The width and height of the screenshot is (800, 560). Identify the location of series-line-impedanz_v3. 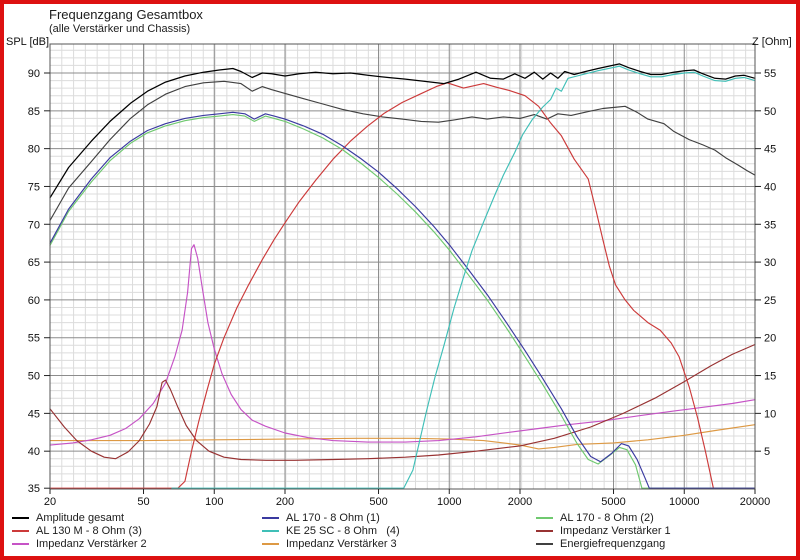
(402, 437).